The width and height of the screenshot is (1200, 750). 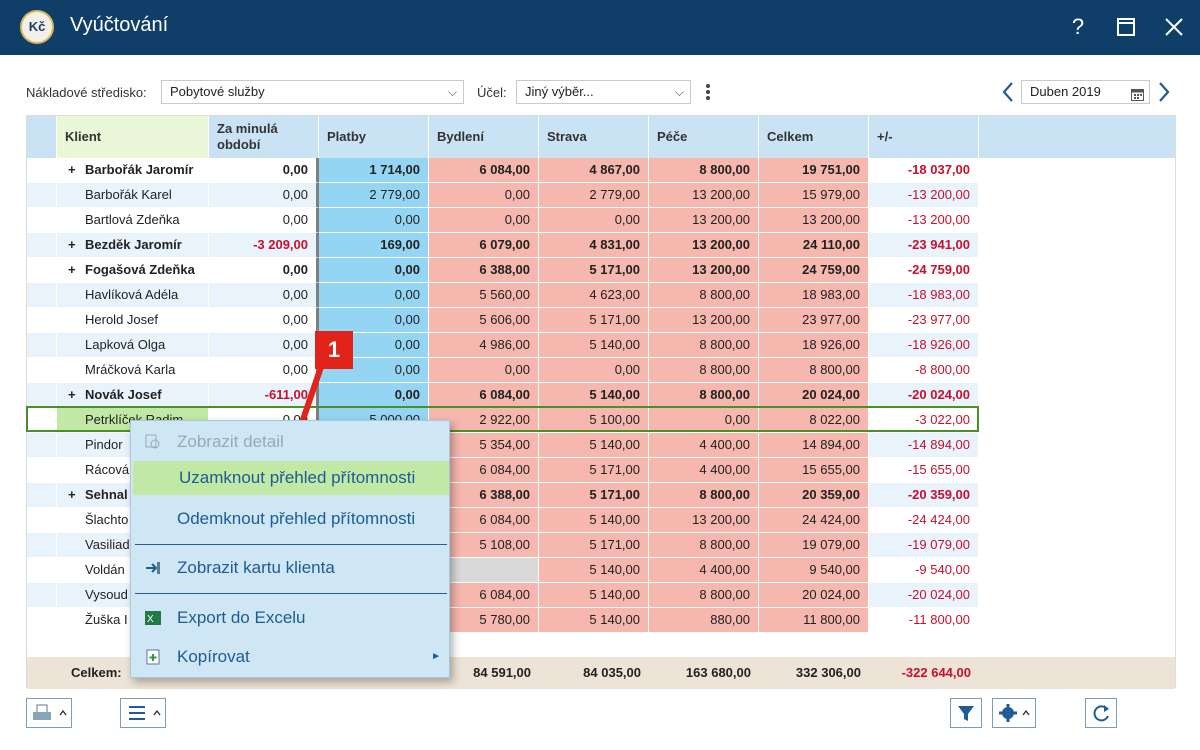 What do you see at coordinates (484, 370) in the screenshot?
I see `cell-housing: 0,00` at bounding box center [484, 370].